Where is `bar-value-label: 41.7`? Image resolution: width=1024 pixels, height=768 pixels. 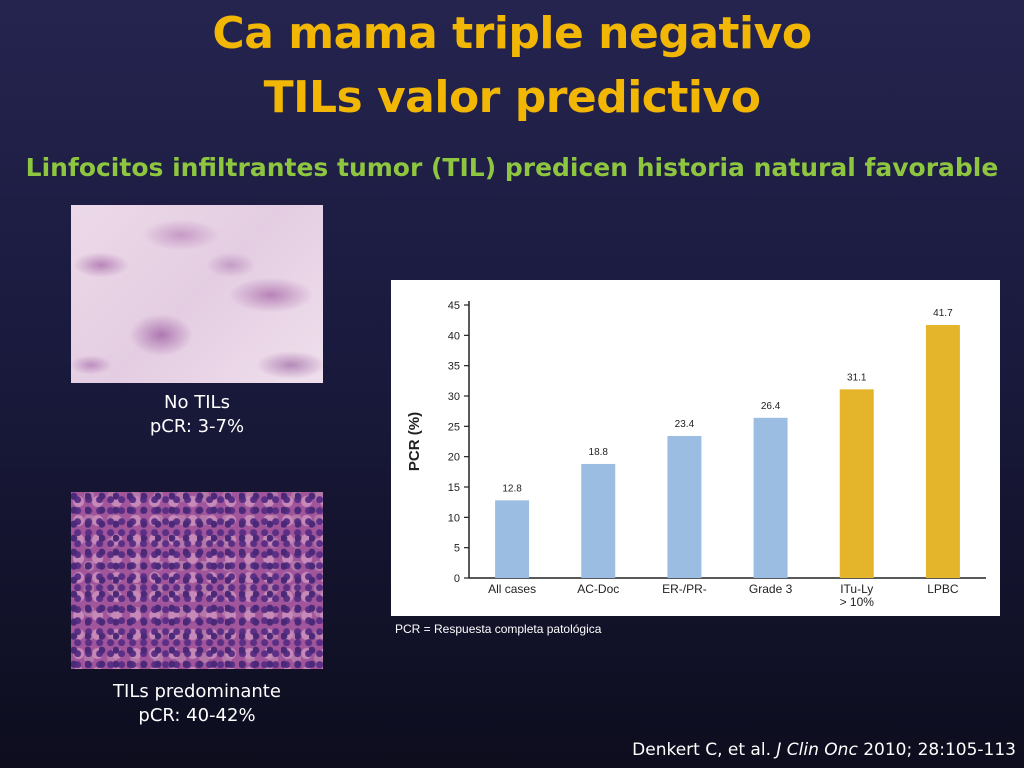
bar-value-label: 41.7 is located at coordinates (943, 313).